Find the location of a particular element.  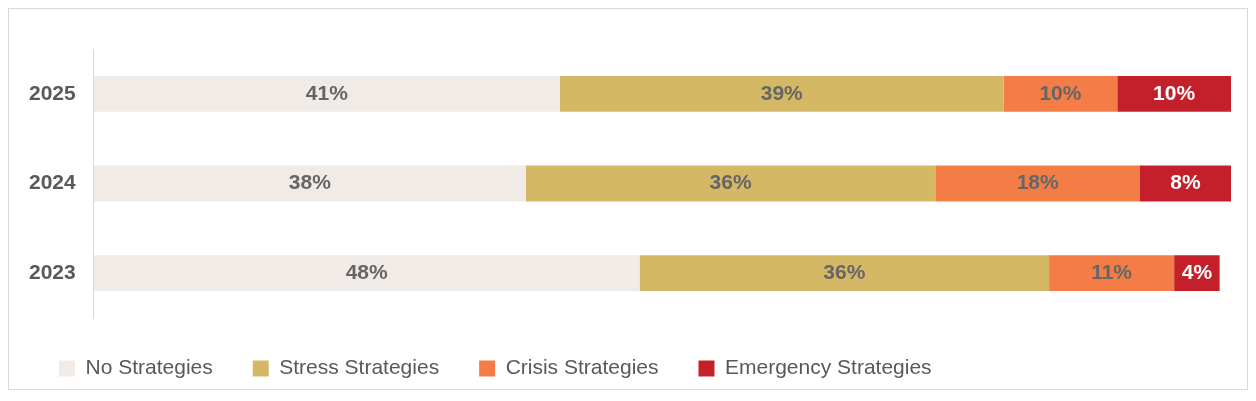

data-label: 18% is located at coordinates (1037, 182).